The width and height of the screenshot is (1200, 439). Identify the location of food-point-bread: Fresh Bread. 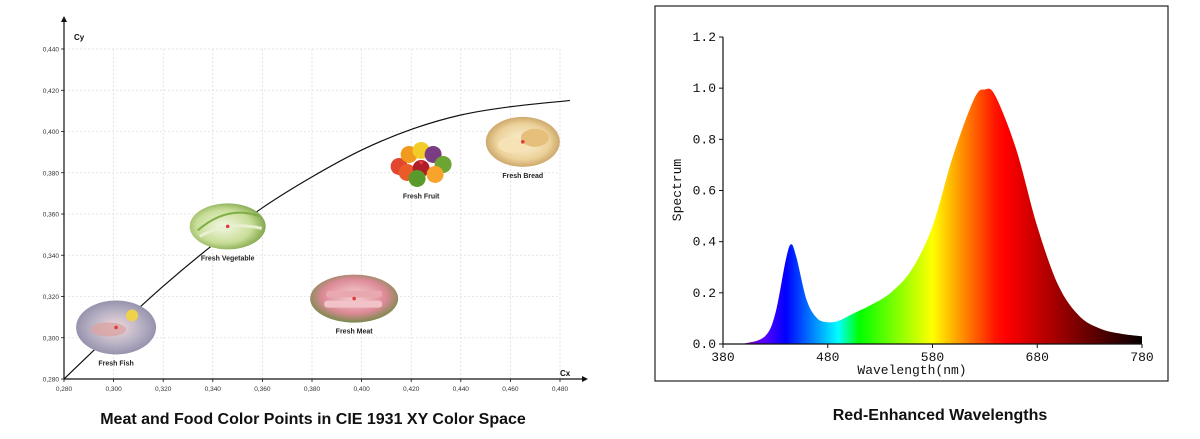
(522, 148).